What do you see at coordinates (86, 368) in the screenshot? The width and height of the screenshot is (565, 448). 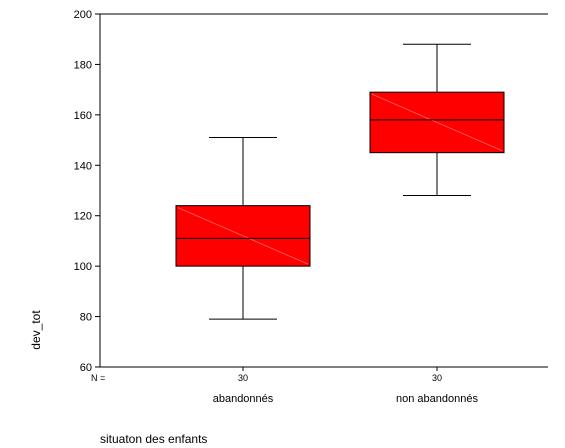 I see `y-tick-label: 60` at bounding box center [86, 368].